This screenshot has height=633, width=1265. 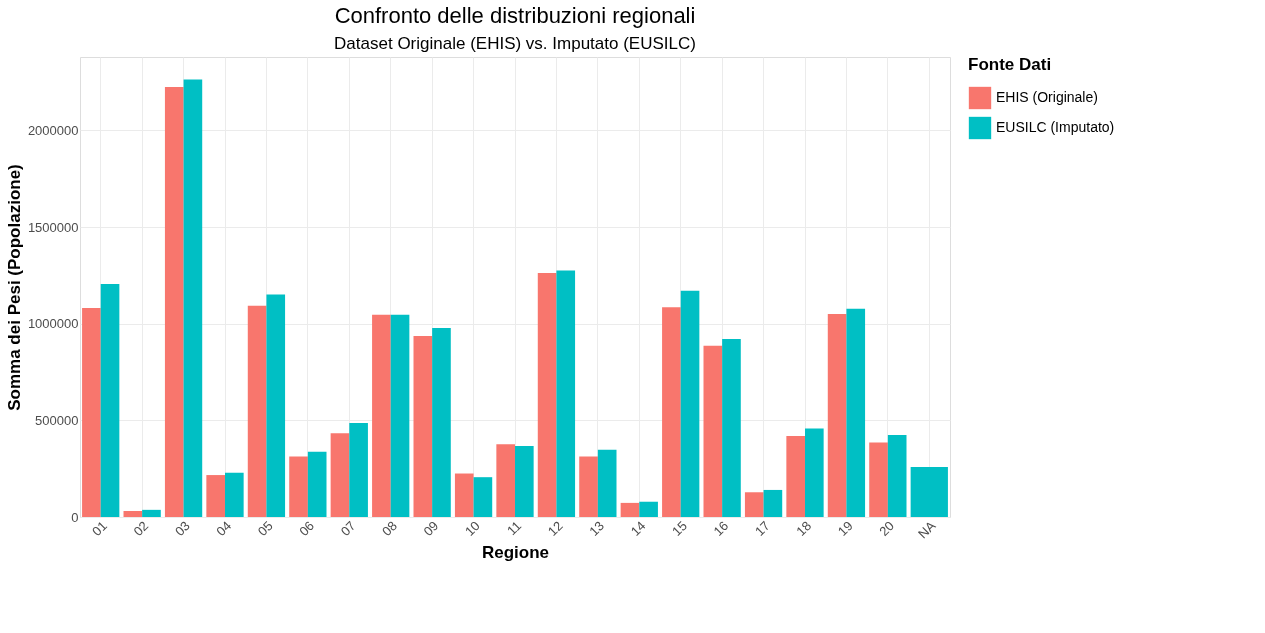 What do you see at coordinates (515, 553) in the screenshot?
I see `x-axis-title: Regione` at bounding box center [515, 553].